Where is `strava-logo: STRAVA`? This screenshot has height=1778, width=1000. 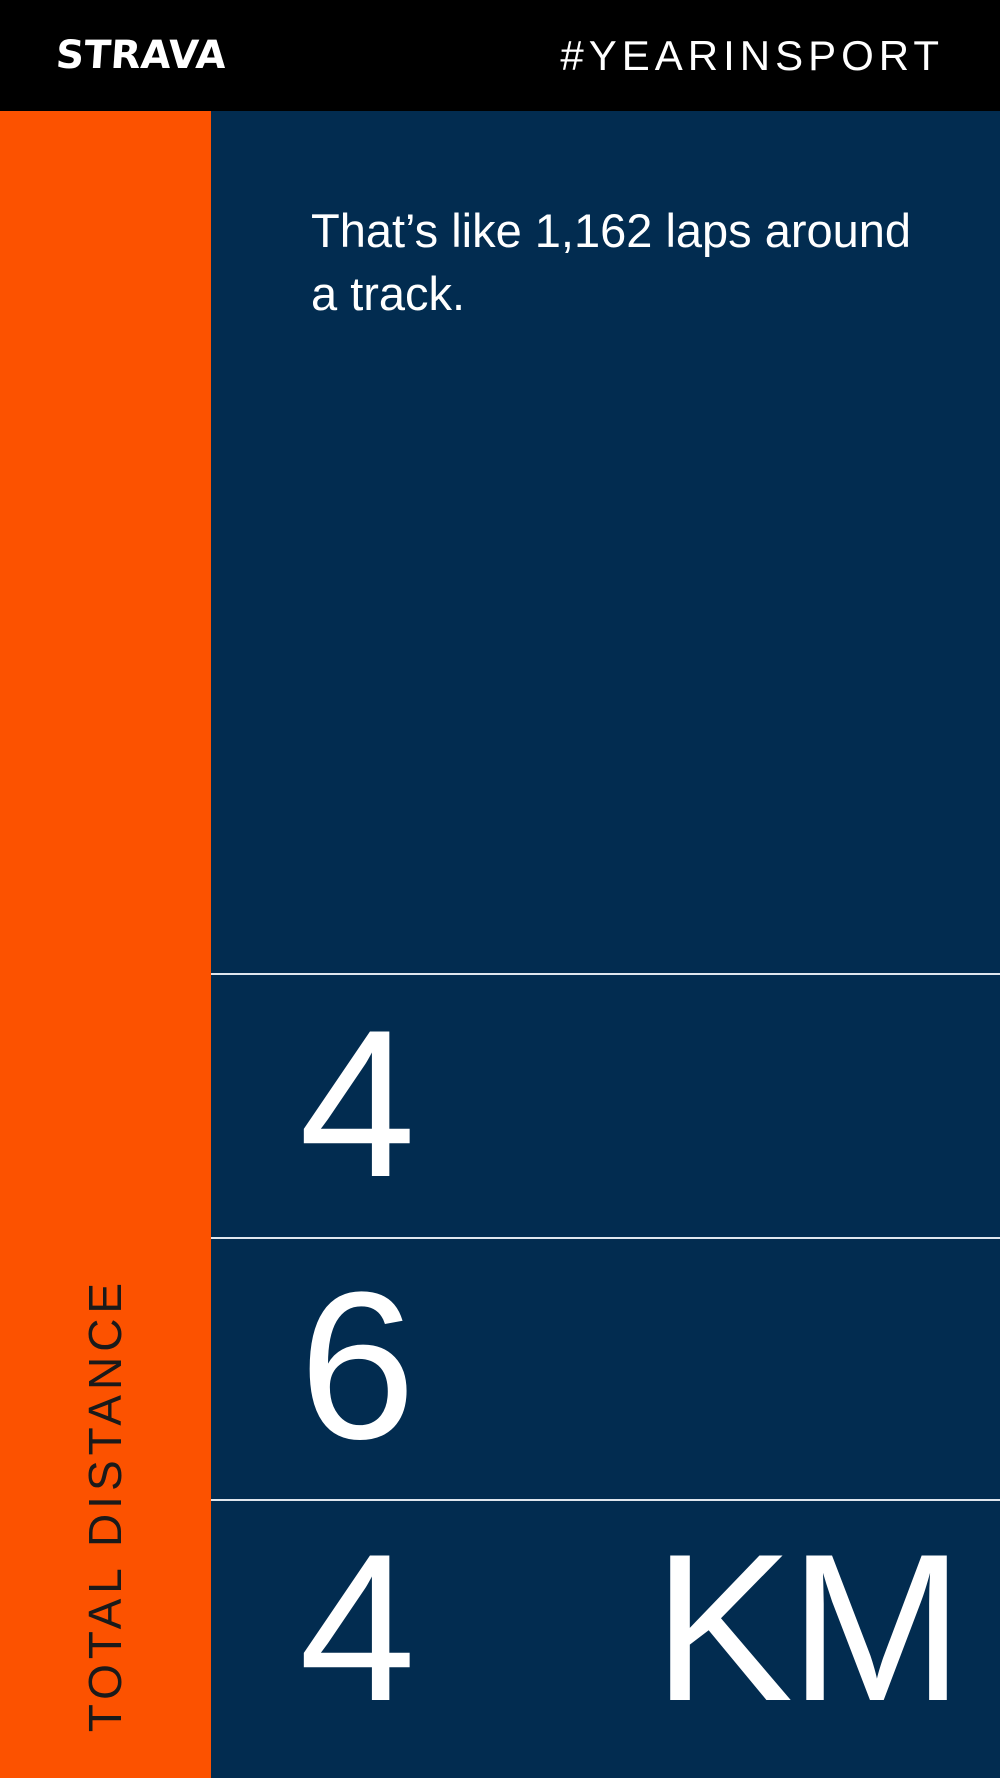
strava-logo: STRAVA is located at coordinates (141, 55).